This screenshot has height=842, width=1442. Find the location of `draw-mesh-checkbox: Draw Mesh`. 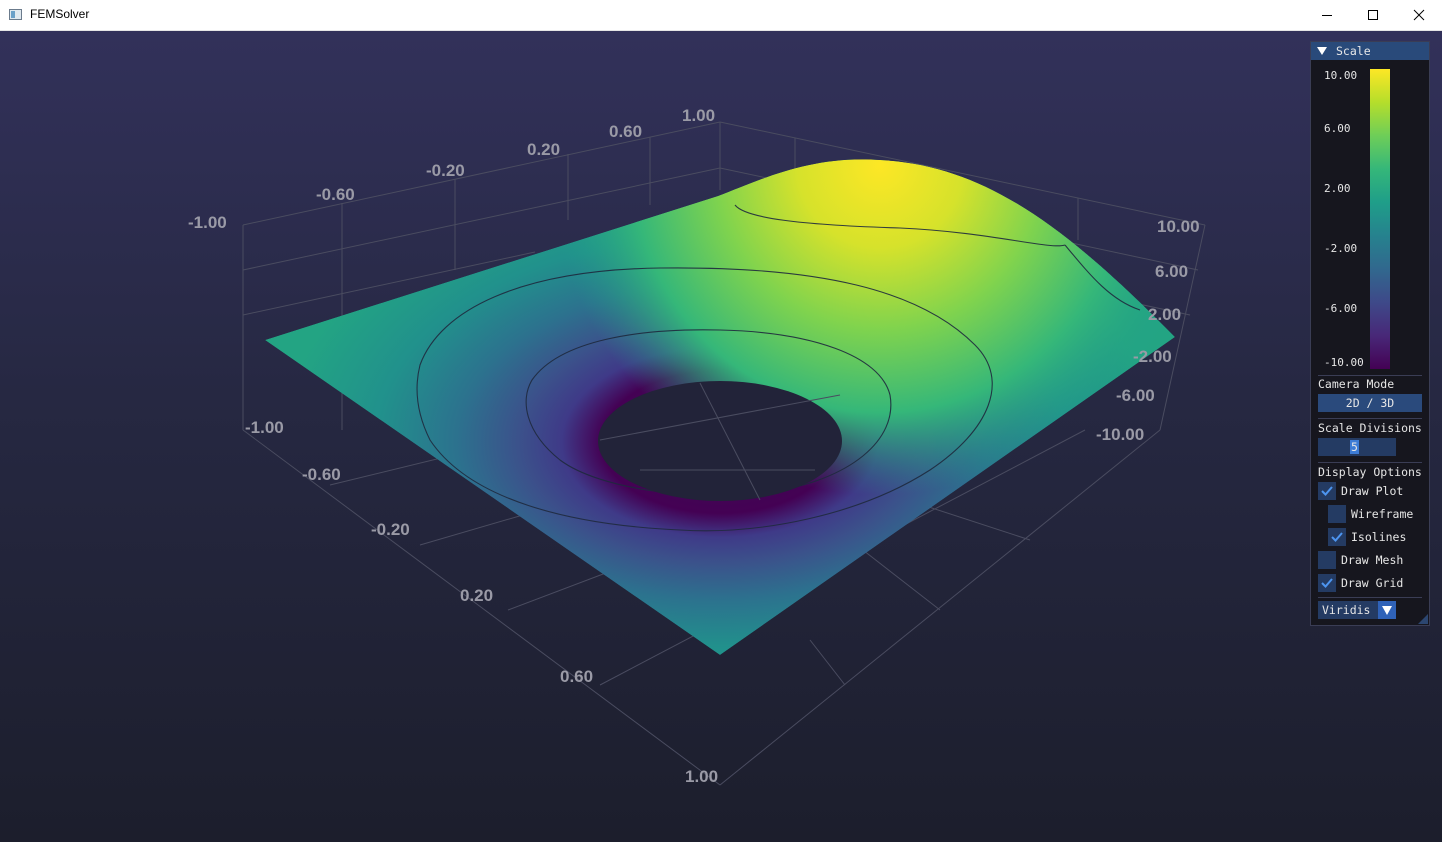

draw-mesh-checkbox: Draw Mesh is located at coordinates (1360, 560).